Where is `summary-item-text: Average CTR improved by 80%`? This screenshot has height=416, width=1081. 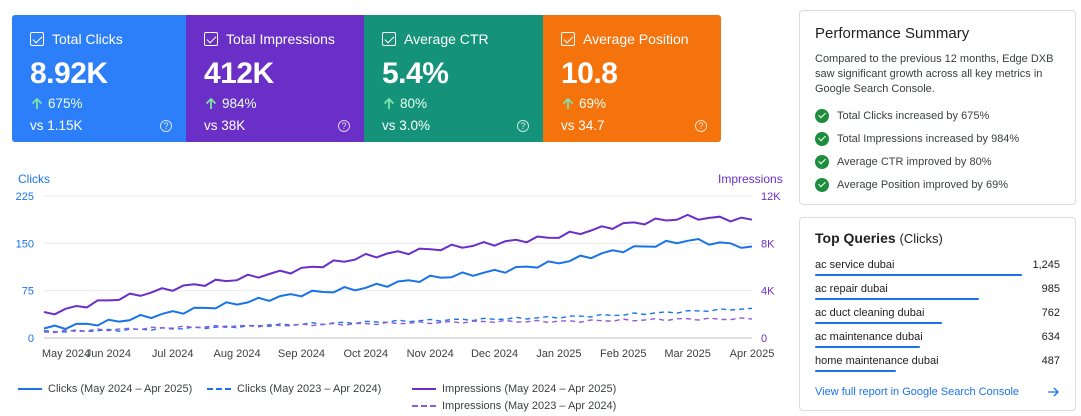 summary-item-text: Average CTR improved by 80% is located at coordinates (914, 161).